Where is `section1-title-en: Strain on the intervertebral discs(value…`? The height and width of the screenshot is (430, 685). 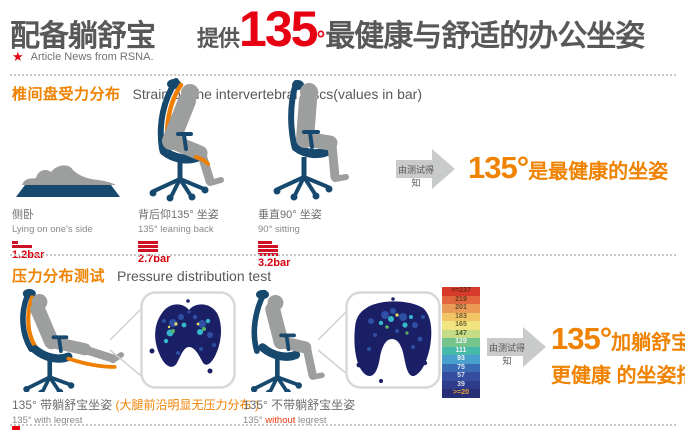
section1-title-en: Strain on the intervertebral discs(value… is located at coordinates (277, 94).